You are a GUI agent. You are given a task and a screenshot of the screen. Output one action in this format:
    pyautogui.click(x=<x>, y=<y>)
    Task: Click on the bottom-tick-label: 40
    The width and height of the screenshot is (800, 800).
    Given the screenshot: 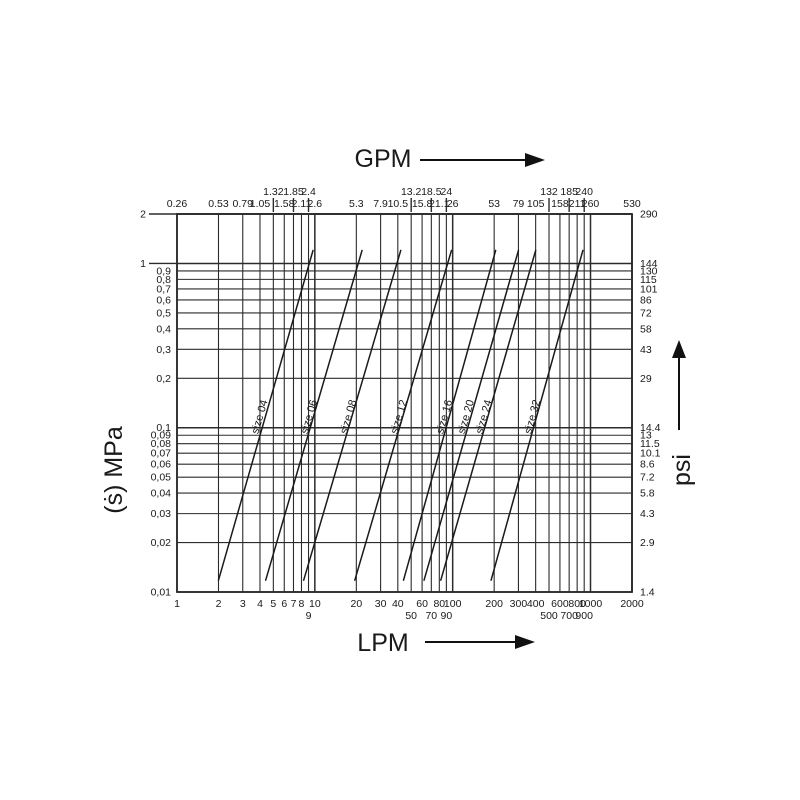 What is the action you would take?
    pyautogui.click(x=398, y=604)
    